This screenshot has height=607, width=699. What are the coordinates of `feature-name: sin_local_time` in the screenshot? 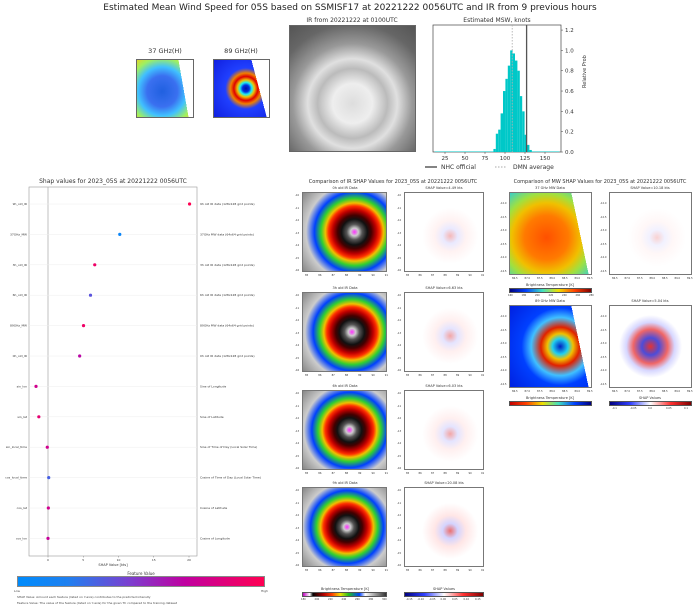 It's located at (16, 447).